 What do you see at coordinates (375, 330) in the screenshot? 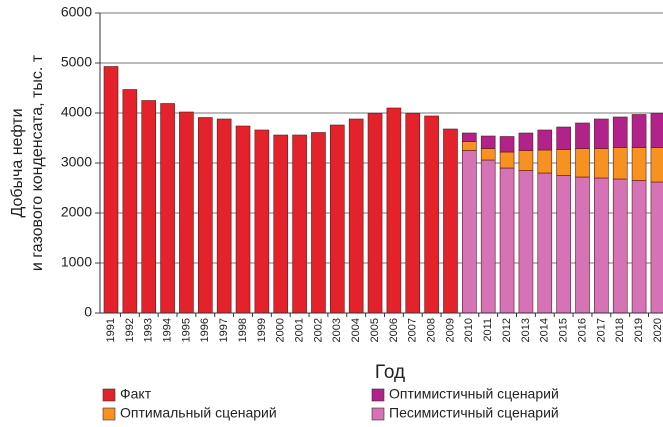
I see `x-tick-label: 2005` at bounding box center [375, 330].